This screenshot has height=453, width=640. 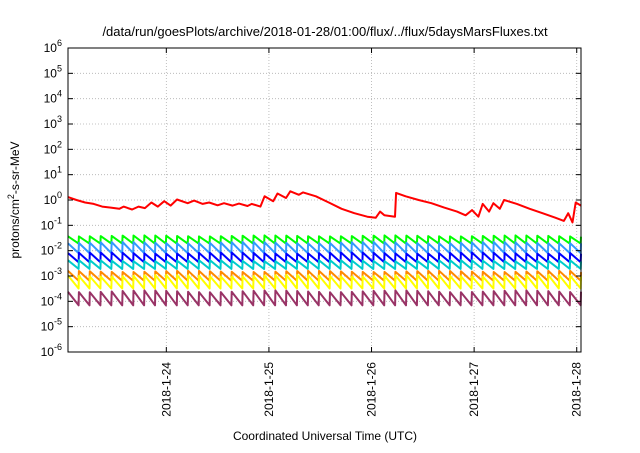 What do you see at coordinates (51, 350) in the screenshot?
I see `y-tick-label: 10⁻⁶` at bounding box center [51, 350].